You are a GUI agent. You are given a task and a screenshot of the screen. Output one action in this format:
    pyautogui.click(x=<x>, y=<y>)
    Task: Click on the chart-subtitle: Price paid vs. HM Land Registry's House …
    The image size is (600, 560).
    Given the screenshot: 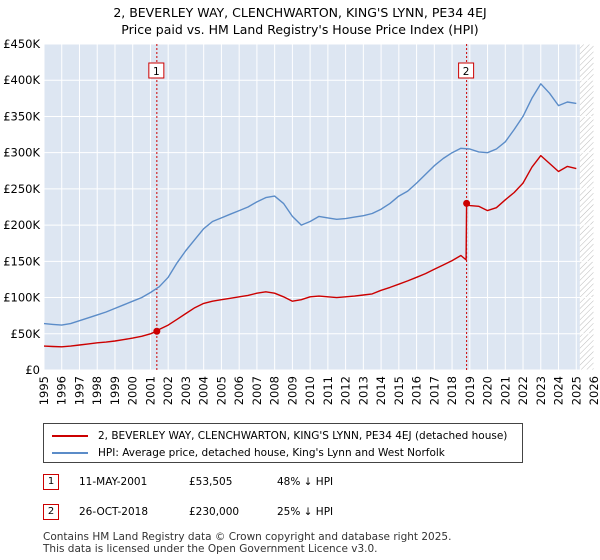 What is the action you would take?
    pyautogui.click(x=300, y=29)
    